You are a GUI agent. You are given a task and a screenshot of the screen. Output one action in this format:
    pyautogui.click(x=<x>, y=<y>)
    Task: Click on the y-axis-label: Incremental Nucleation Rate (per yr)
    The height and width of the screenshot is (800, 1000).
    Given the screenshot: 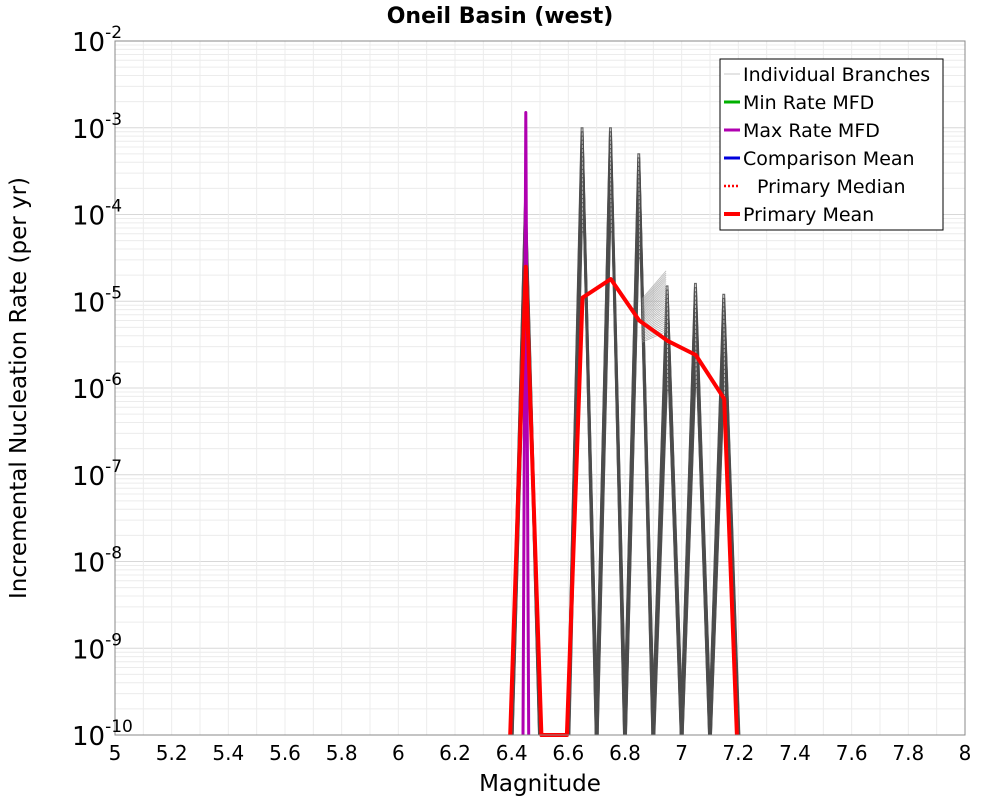 What is the action you would take?
    pyautogui.click(x=19, y=388)
    